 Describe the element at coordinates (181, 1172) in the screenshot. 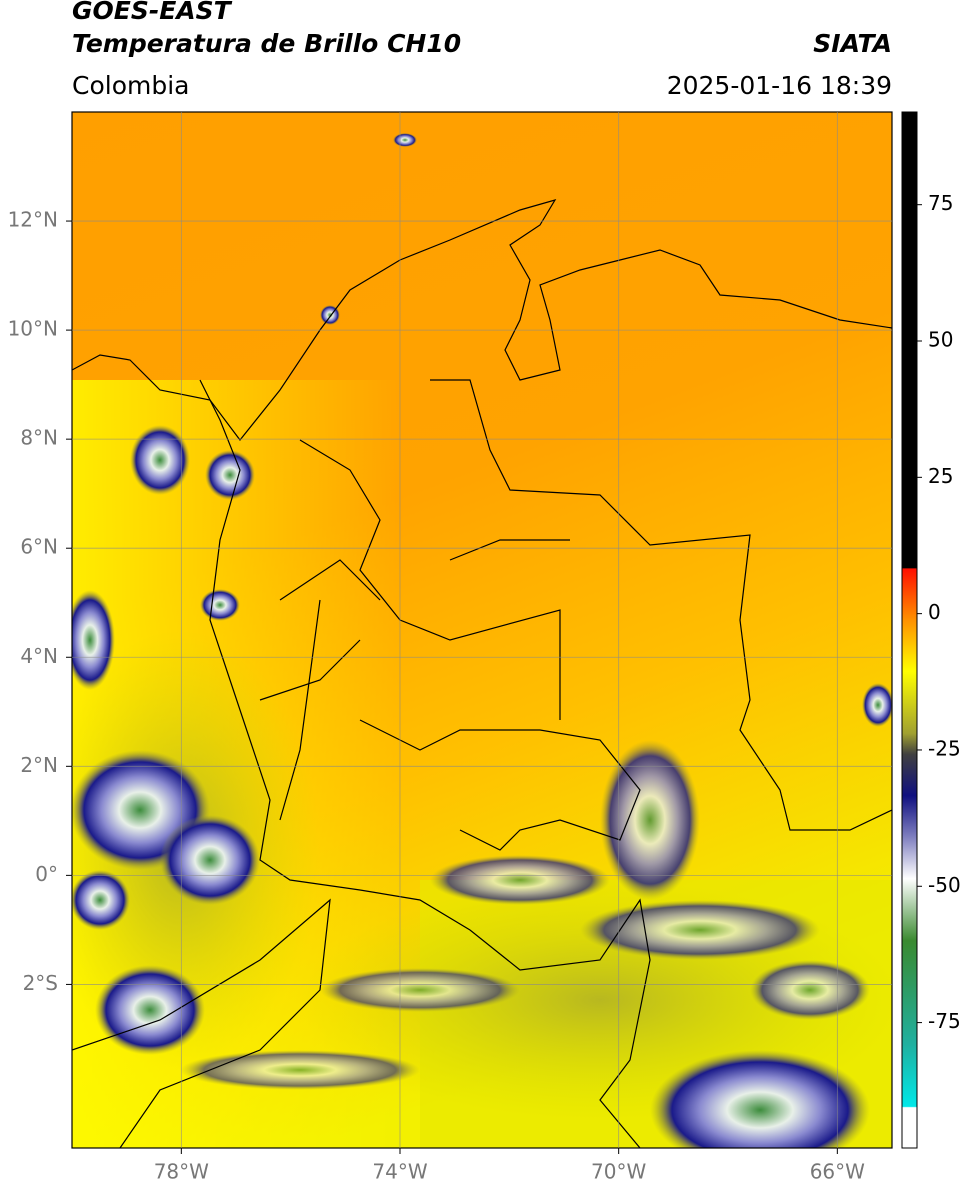

I see `x-tick-label: 78°W` at that location.